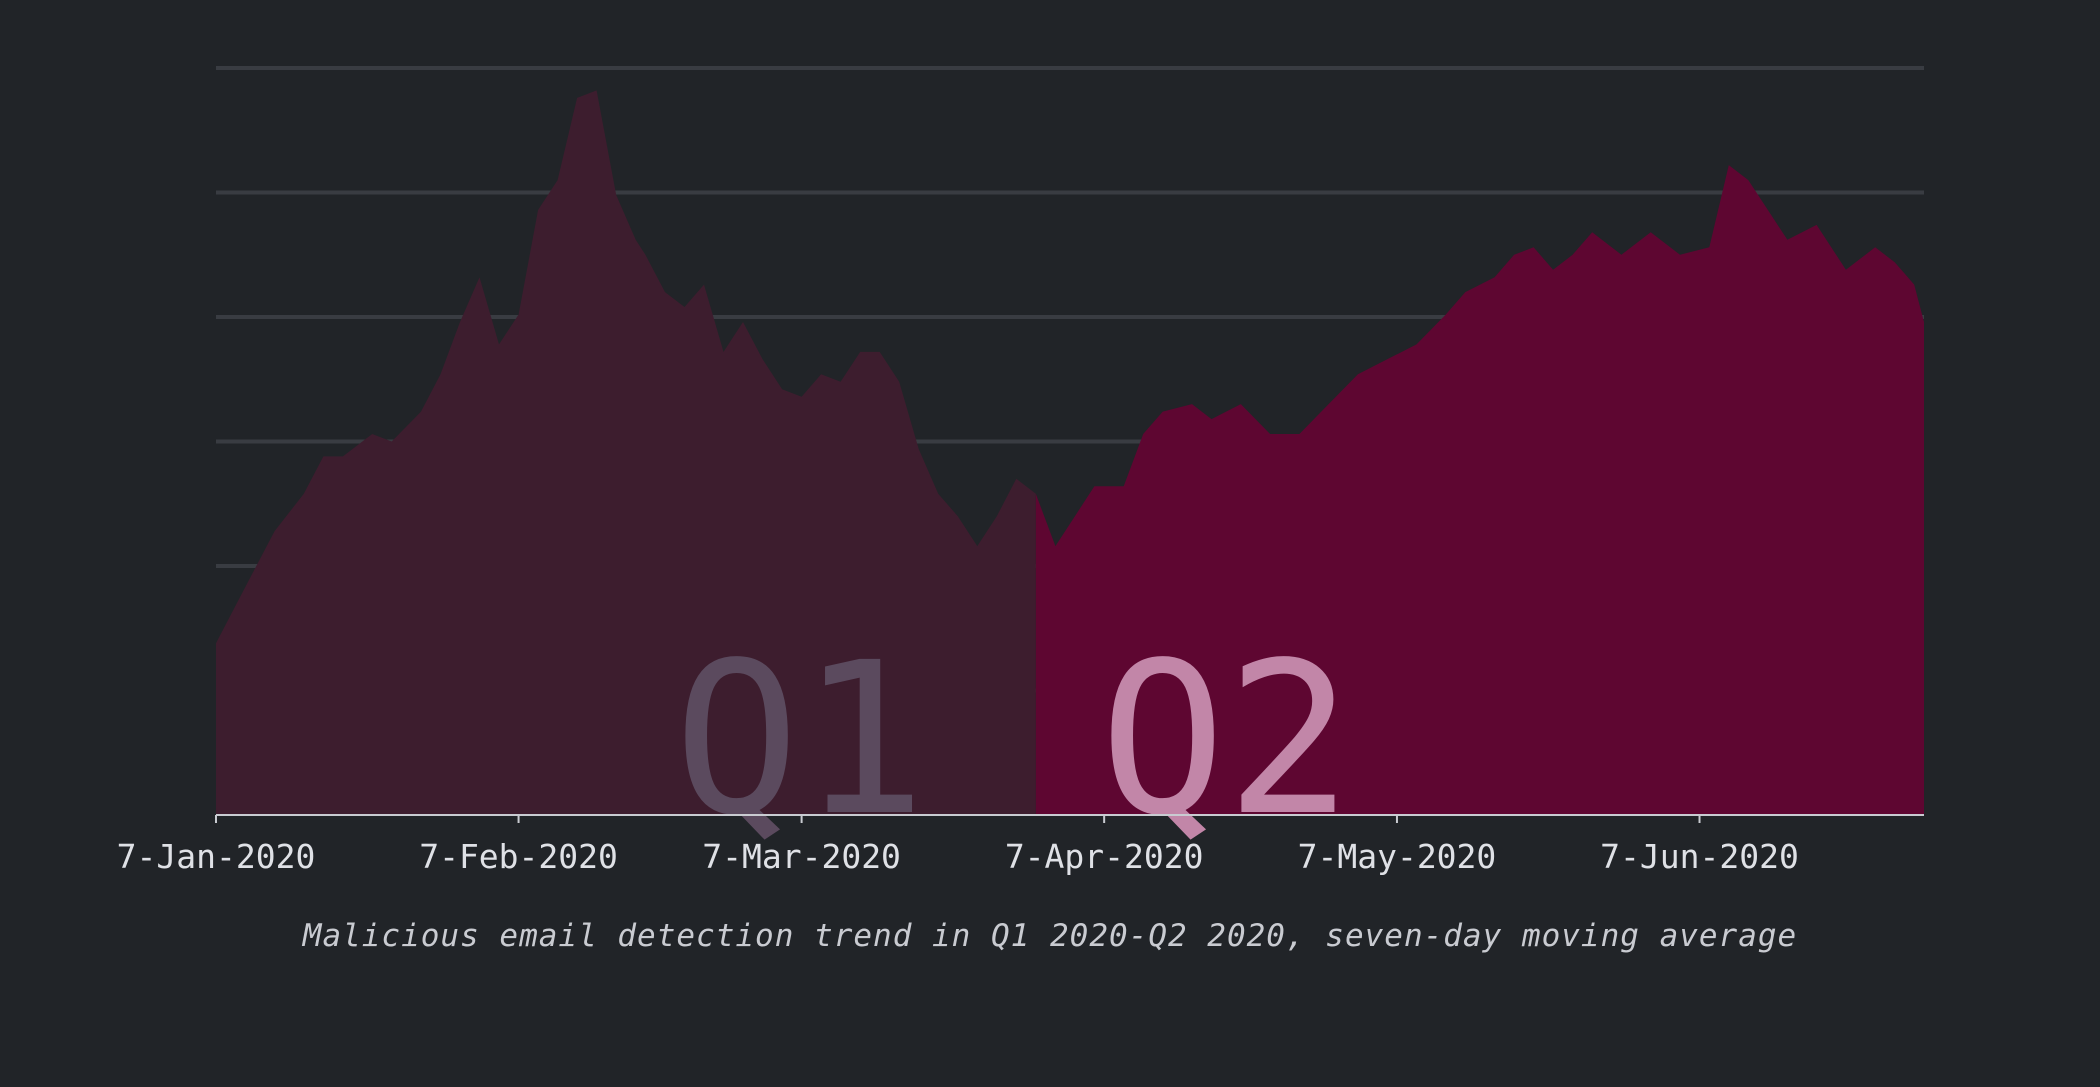  Describe the element at coordinates (799, 739) in the screenshot. I see `quarter-label-q1: Q1` at that location.